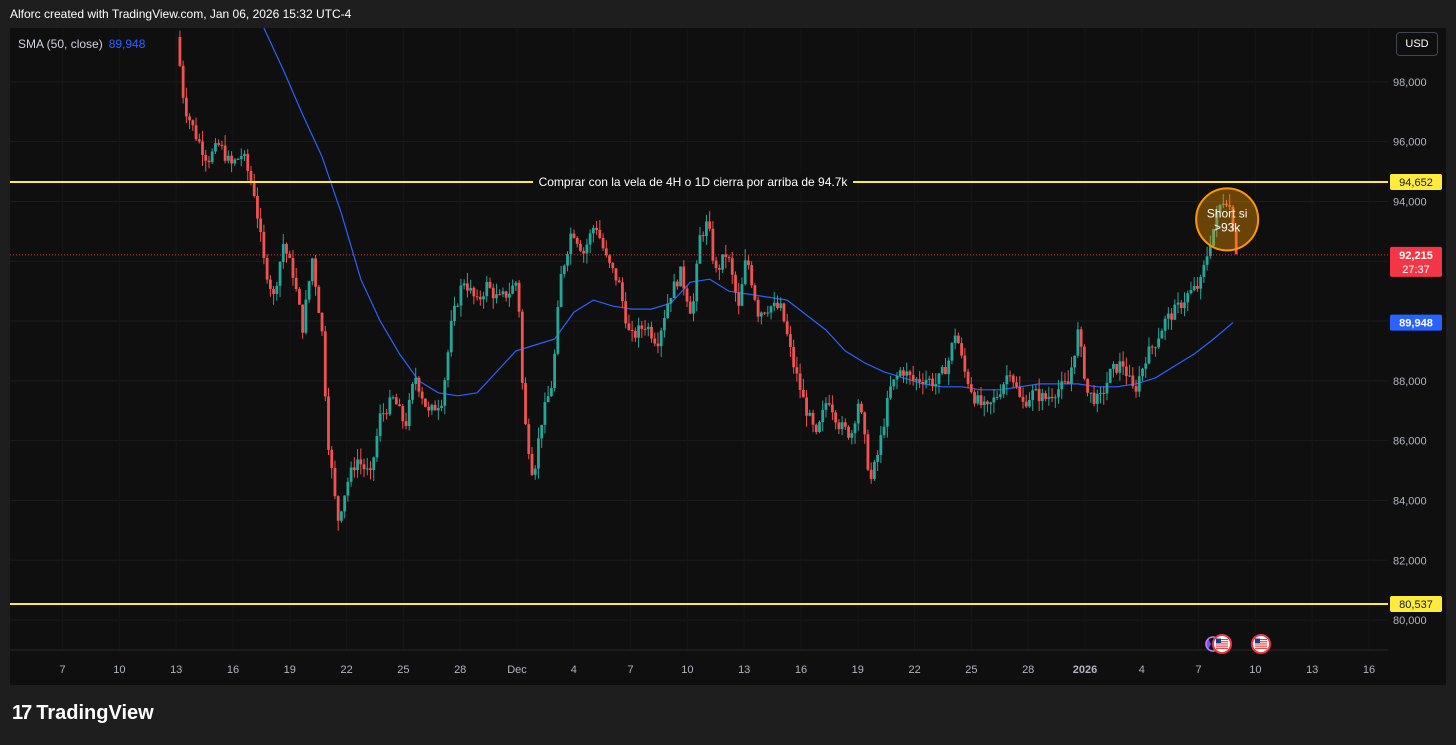 This screenshot has width=1456, height=745. What do you see at coordinates (176, 670) in the screenshot?
I see `time-tick-label: 13` at bounding box center [176, 670].